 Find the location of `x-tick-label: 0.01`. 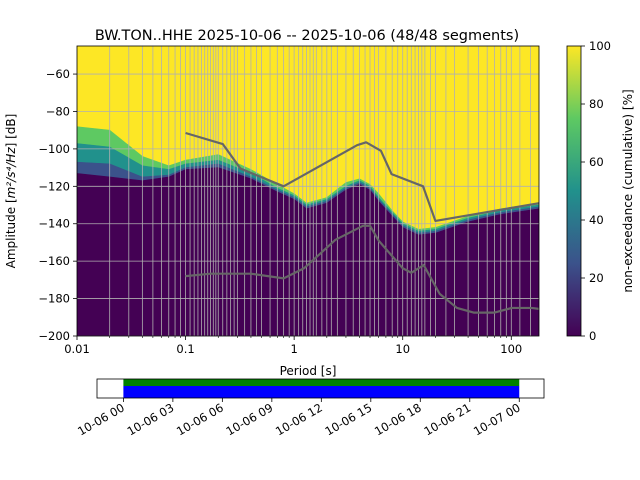

x-tick-label: 0.01 is located at coordinates (77, 349).